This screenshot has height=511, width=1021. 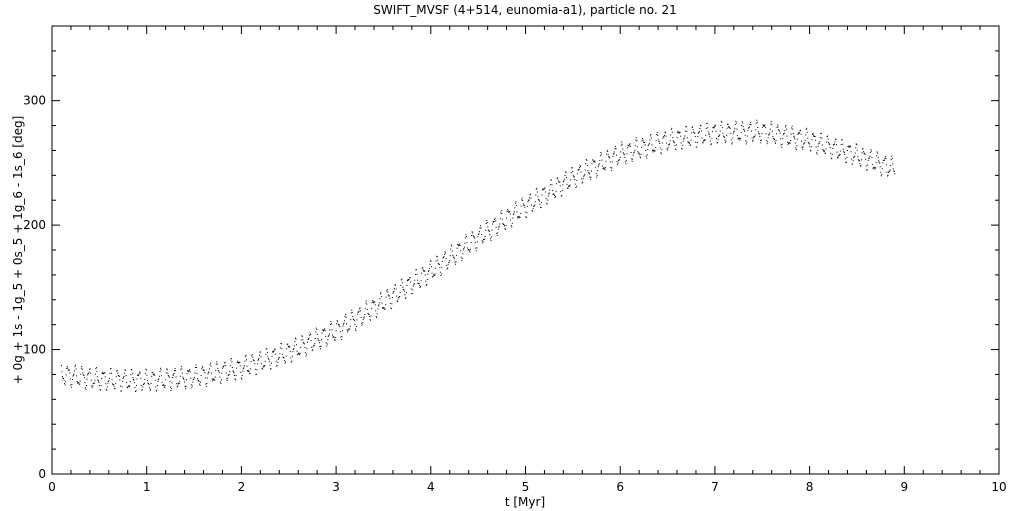 What do you see at coordinates (242, 487) in the screenshot?
I see `x-tick-label: 2` at bounding box center [242, 487].